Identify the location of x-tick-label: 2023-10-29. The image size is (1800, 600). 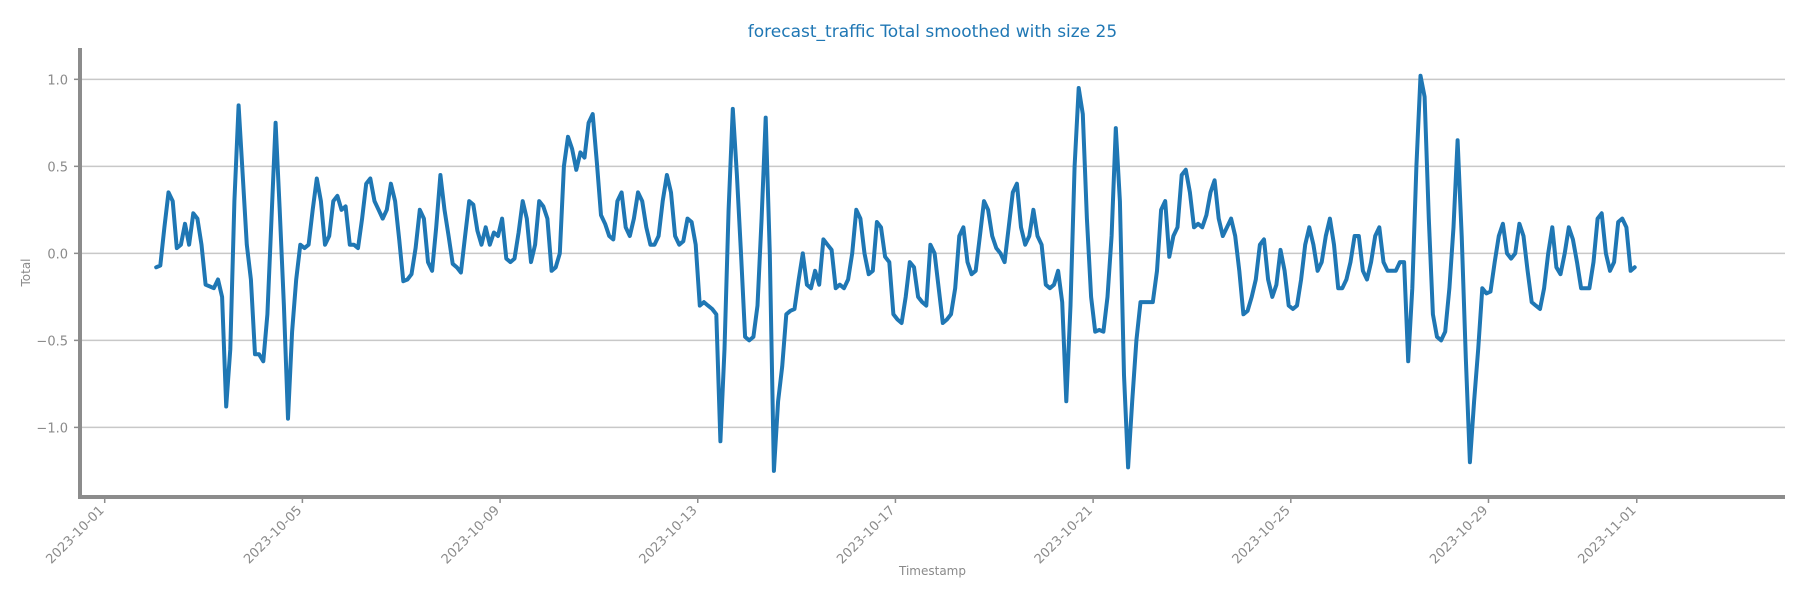
(1459, 535).